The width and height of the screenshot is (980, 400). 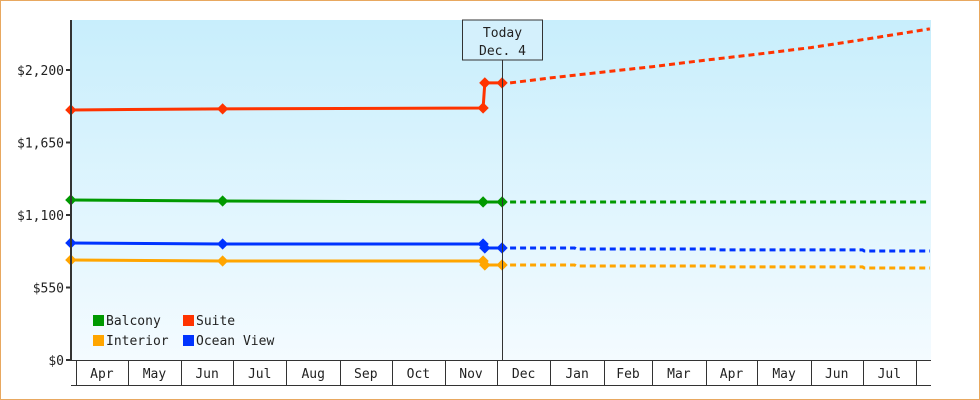 What do you see at coordinates (366, 374) in the screenshot?
I see `x-tick-label: Sep` at bounding box center [366, 374].